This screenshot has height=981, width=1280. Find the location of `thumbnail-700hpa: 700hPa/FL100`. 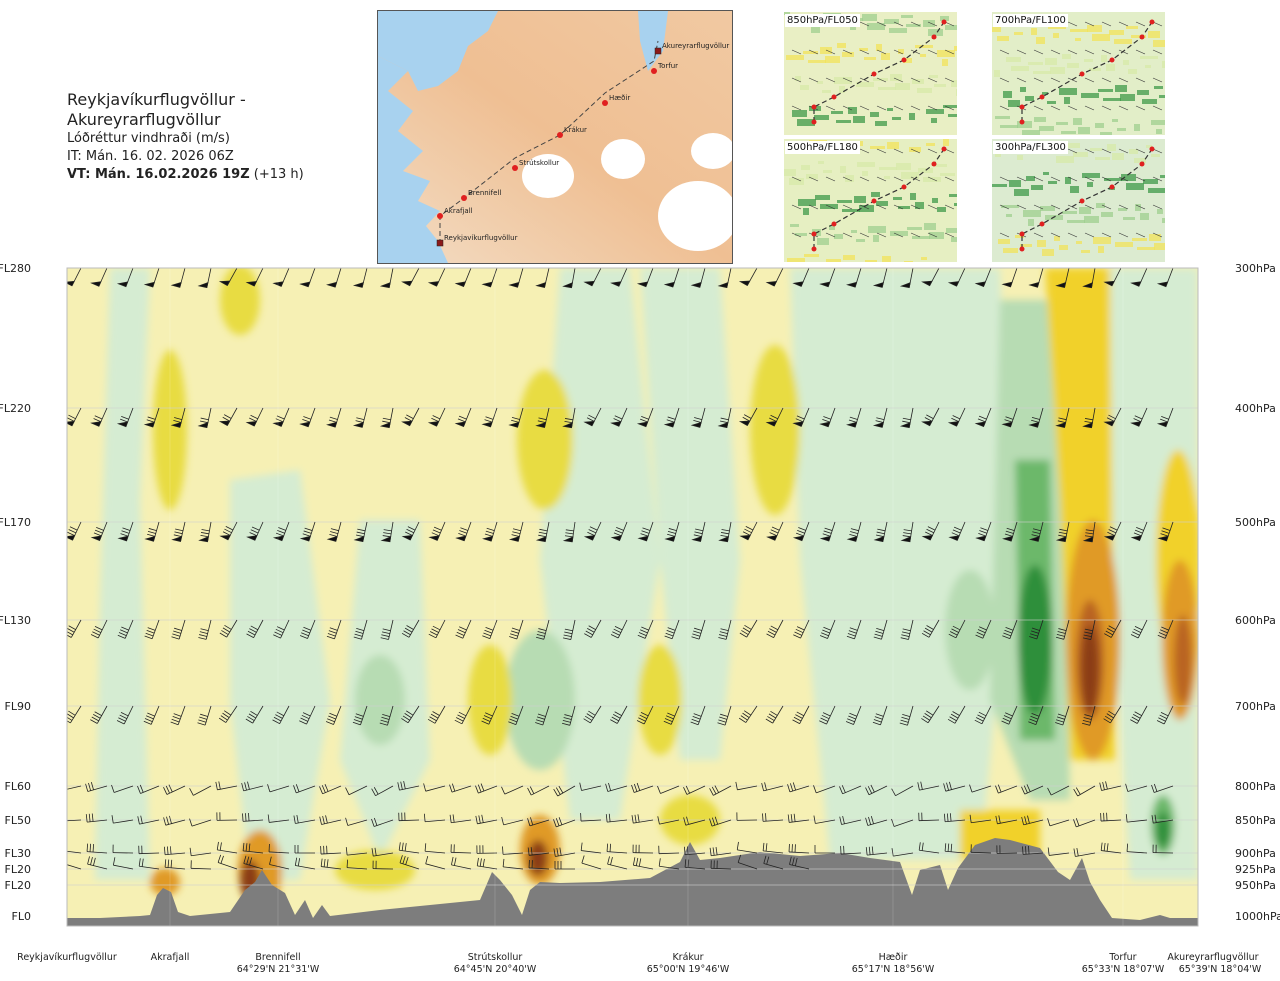

thumbnail-700hpa: 700hPa/FL100 is located at coordinates (1078, 73).